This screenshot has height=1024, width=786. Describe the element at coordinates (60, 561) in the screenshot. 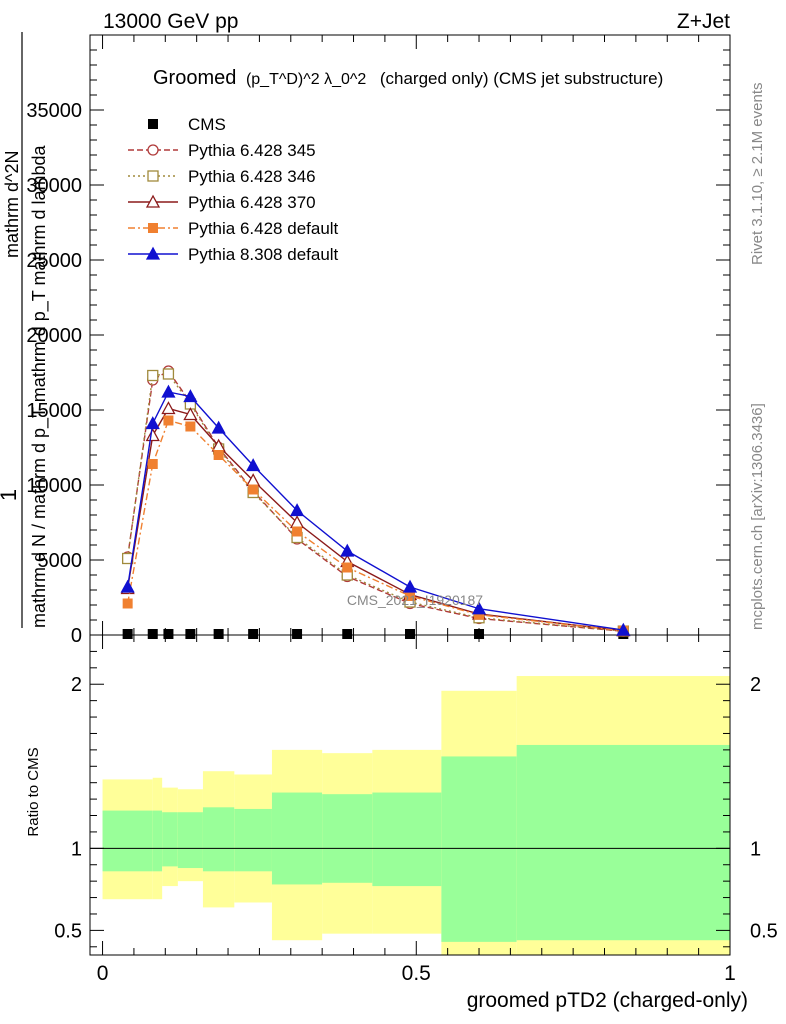

I see `y-tick-label: 5000` at that location.